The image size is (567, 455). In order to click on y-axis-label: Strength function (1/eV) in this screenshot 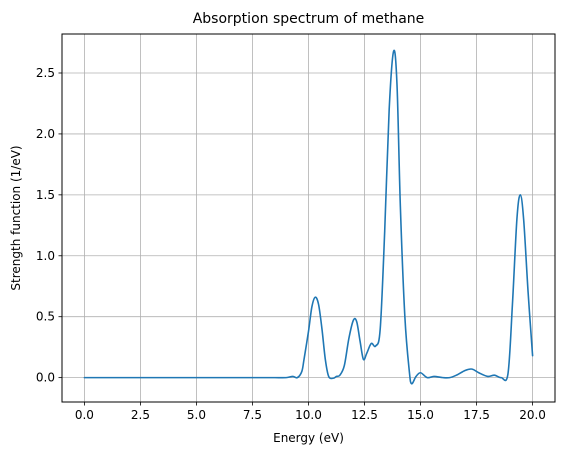, I will do `click(16, 217)`.